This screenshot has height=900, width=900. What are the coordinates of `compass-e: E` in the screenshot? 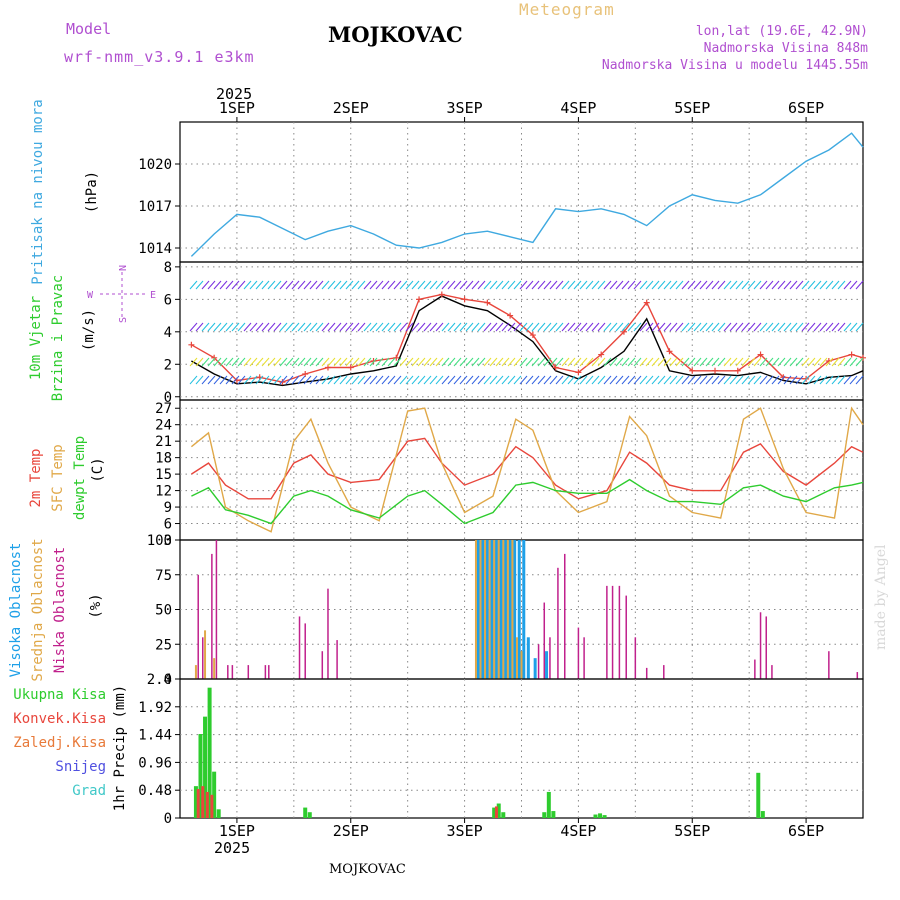 It's located at (153, 295).